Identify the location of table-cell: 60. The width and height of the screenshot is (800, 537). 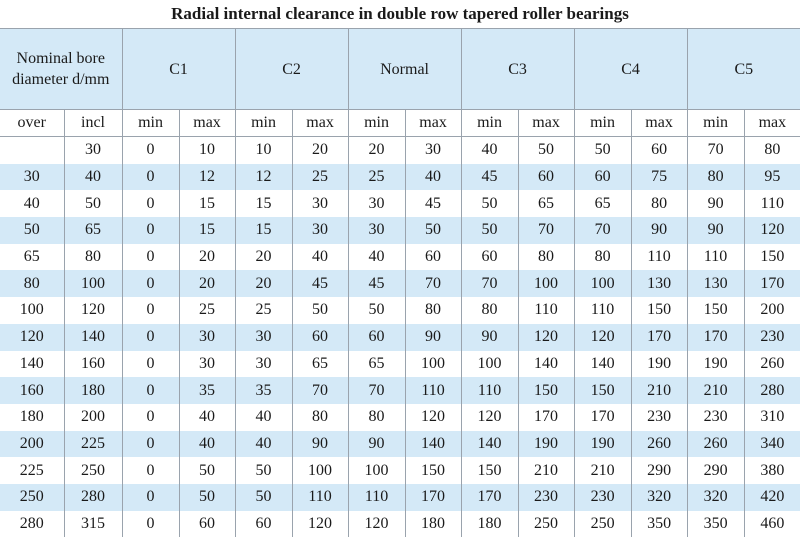
(376, 337).